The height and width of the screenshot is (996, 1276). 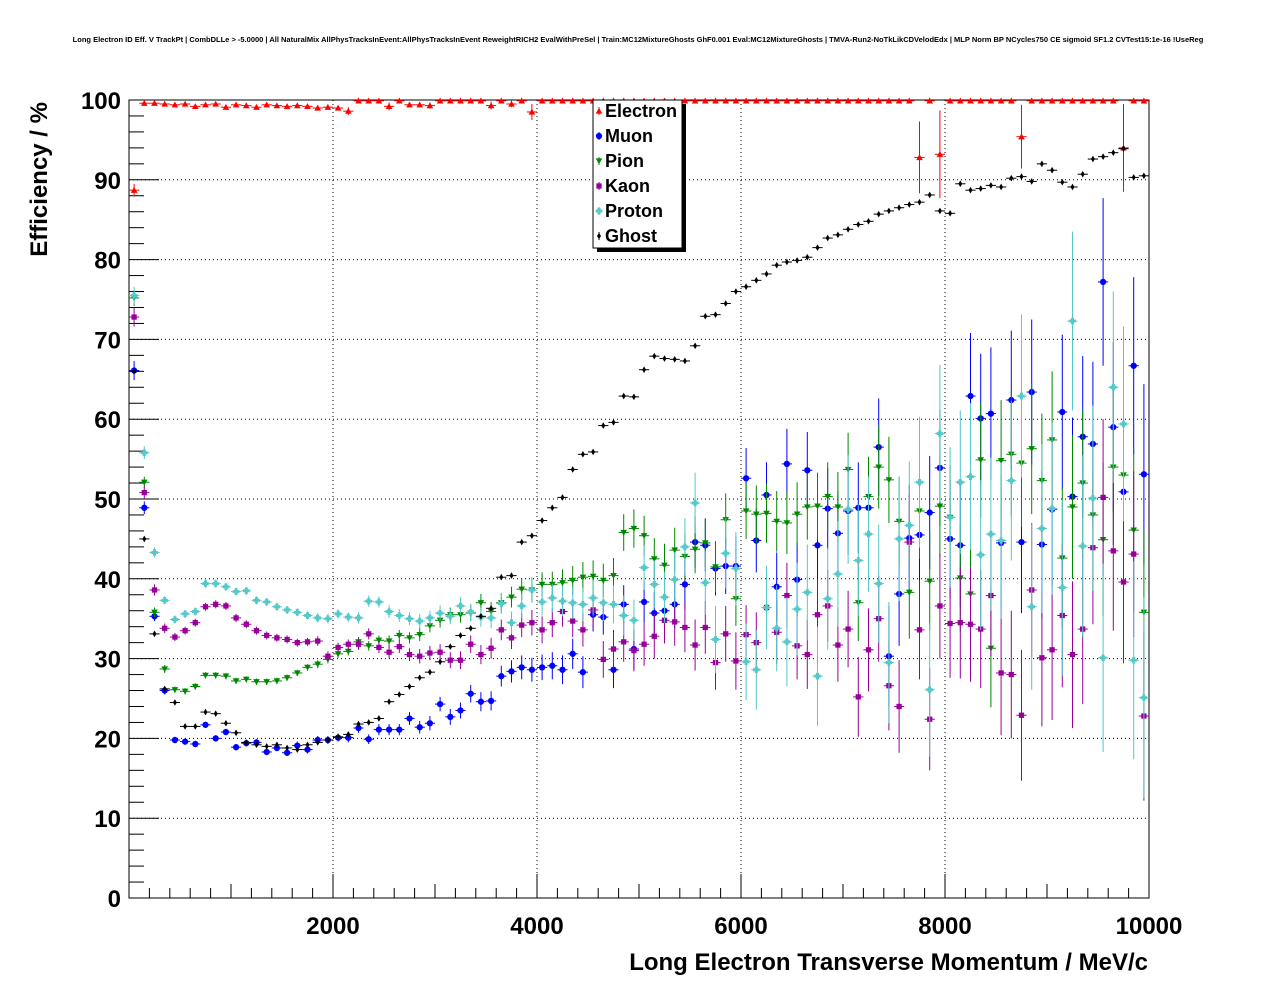 What do you see at coordinates (107, 819) in the screenshot?
I see `y-tick-label: 10` at bounding box center [107, 819].